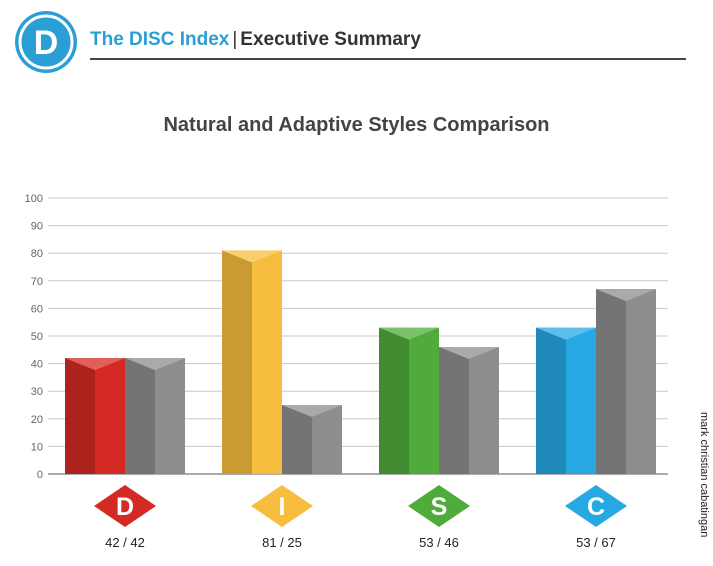 The width and height of the screenshot is (713, 566). I want to click on bar-adaptive-S-top-cap, so click(469, 353).